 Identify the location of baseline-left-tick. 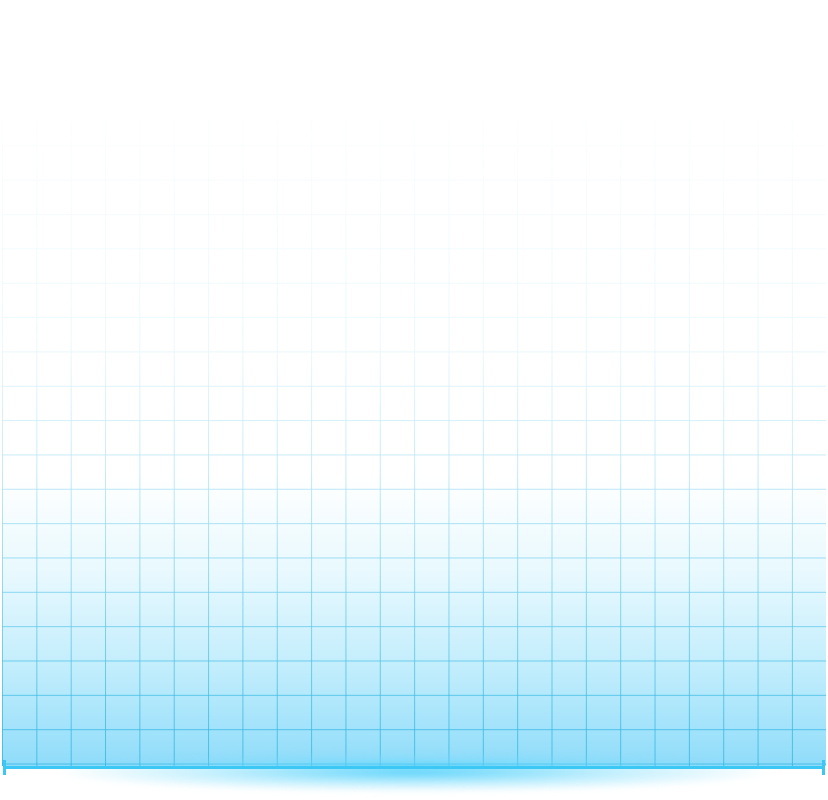
(4, 767).